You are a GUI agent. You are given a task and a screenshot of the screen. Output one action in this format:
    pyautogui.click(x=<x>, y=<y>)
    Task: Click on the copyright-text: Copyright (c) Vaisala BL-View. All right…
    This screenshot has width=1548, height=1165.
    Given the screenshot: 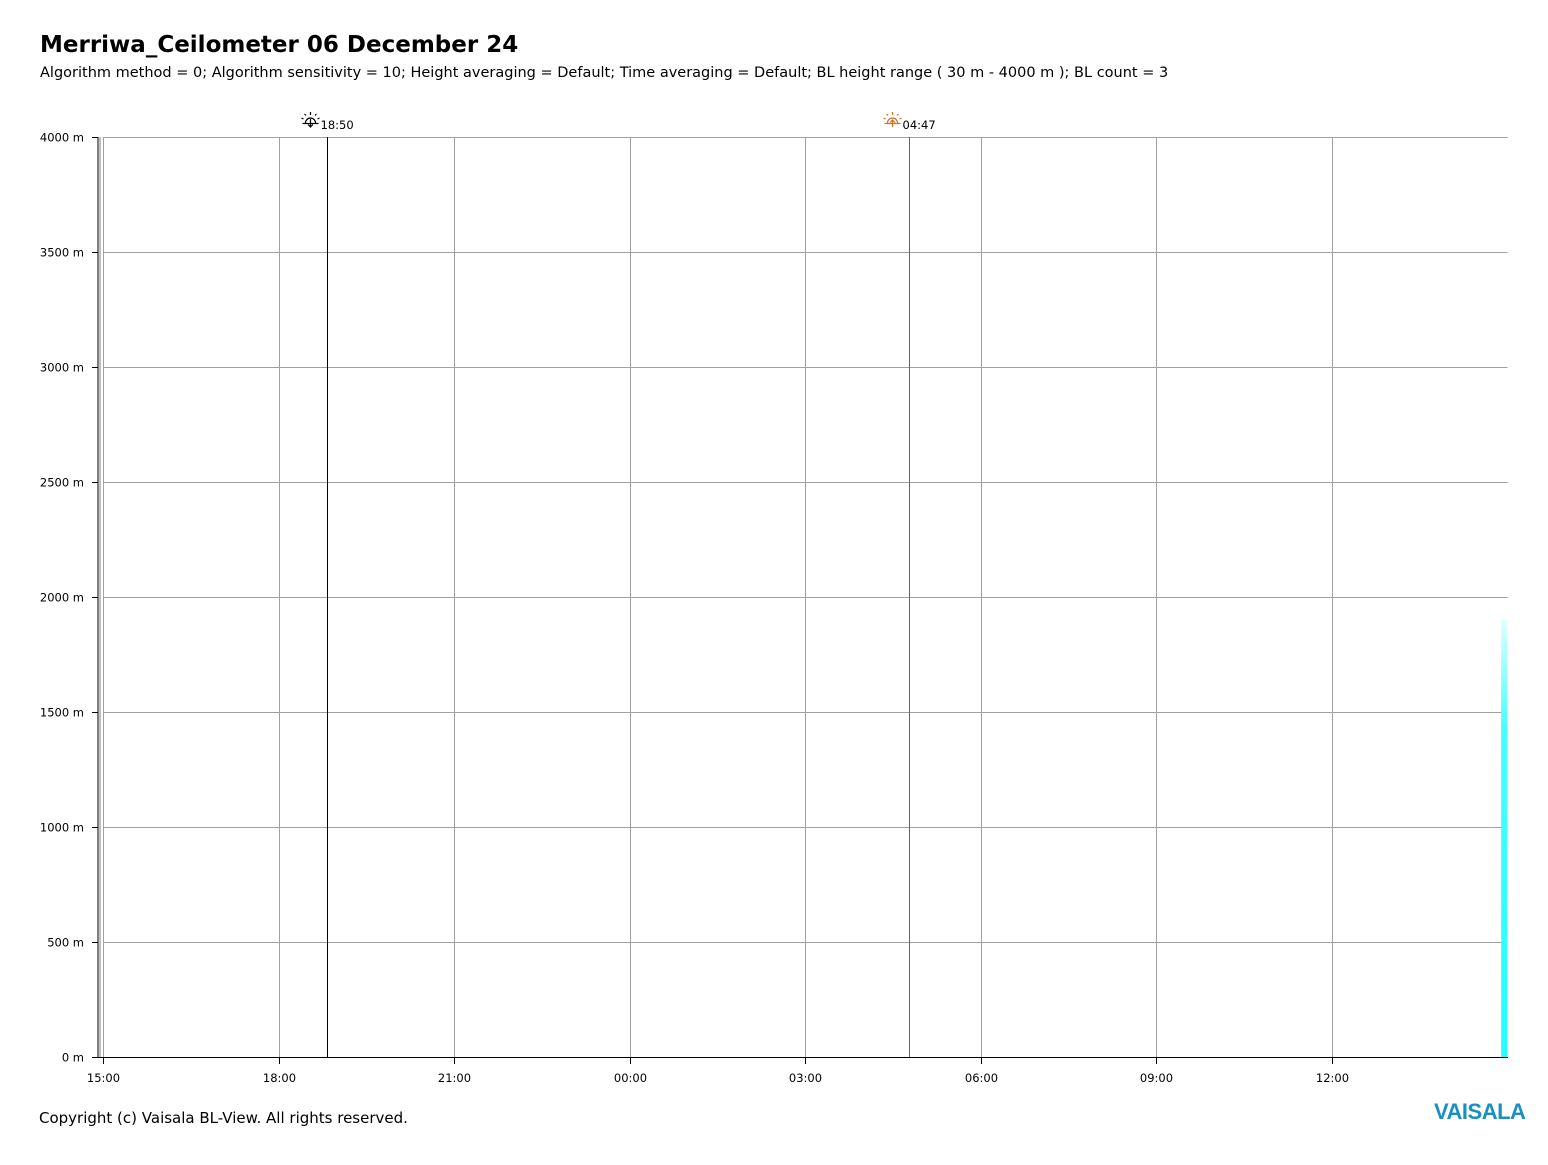 What is the action you would take?
    pyautogui.click(x=223, y=1118)
    